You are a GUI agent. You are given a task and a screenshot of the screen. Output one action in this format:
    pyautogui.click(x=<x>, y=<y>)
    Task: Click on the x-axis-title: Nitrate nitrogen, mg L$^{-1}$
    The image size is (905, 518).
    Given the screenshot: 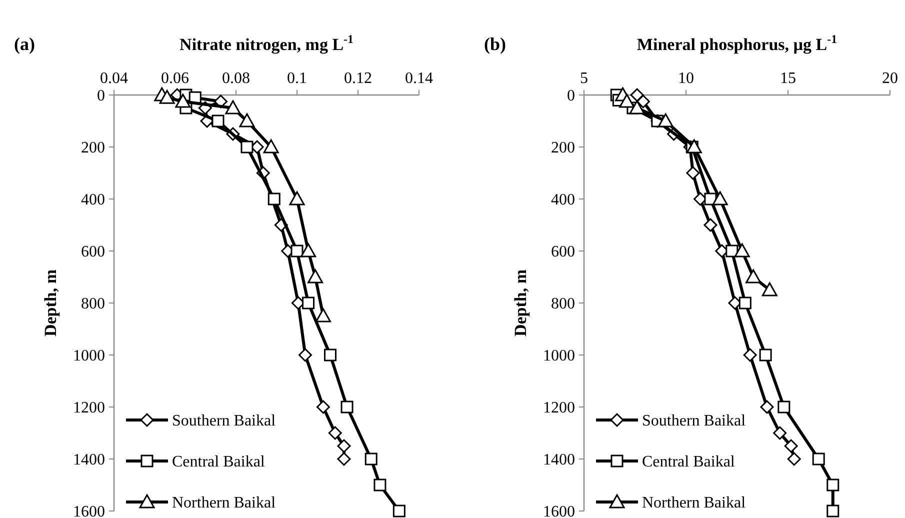 What is the action you would take?
    pyautogui.click(x=267, y=43)
    